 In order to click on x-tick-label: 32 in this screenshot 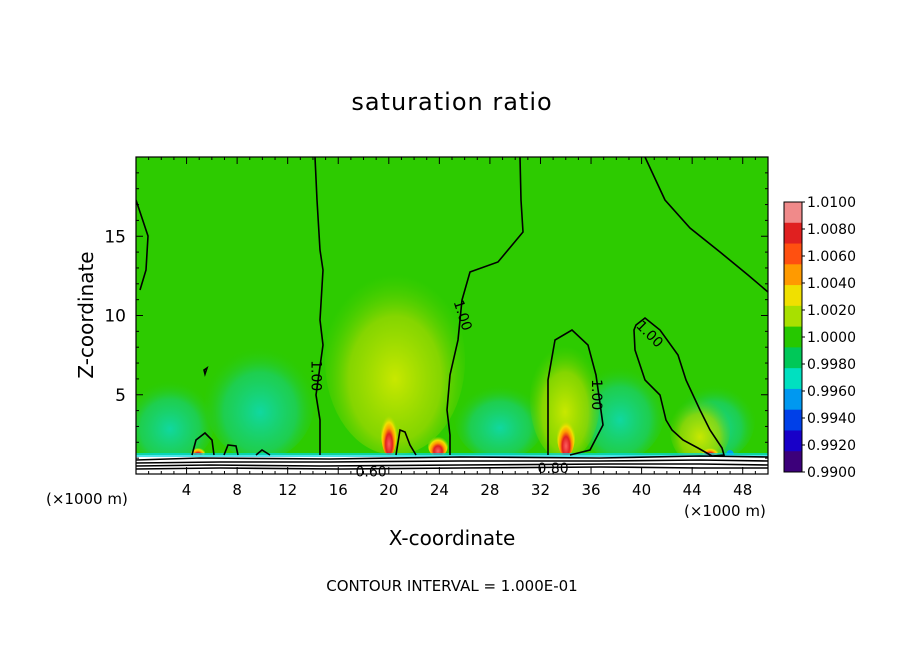, I will do `click(540, 490)`.